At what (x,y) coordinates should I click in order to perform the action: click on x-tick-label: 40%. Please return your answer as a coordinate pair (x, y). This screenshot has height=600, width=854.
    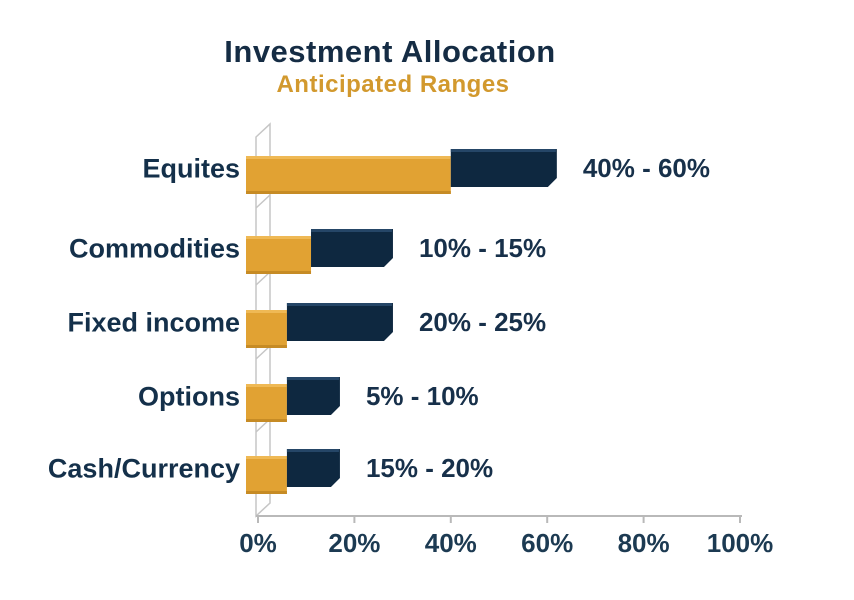
    Looking at the image, I should click on (451, 543).